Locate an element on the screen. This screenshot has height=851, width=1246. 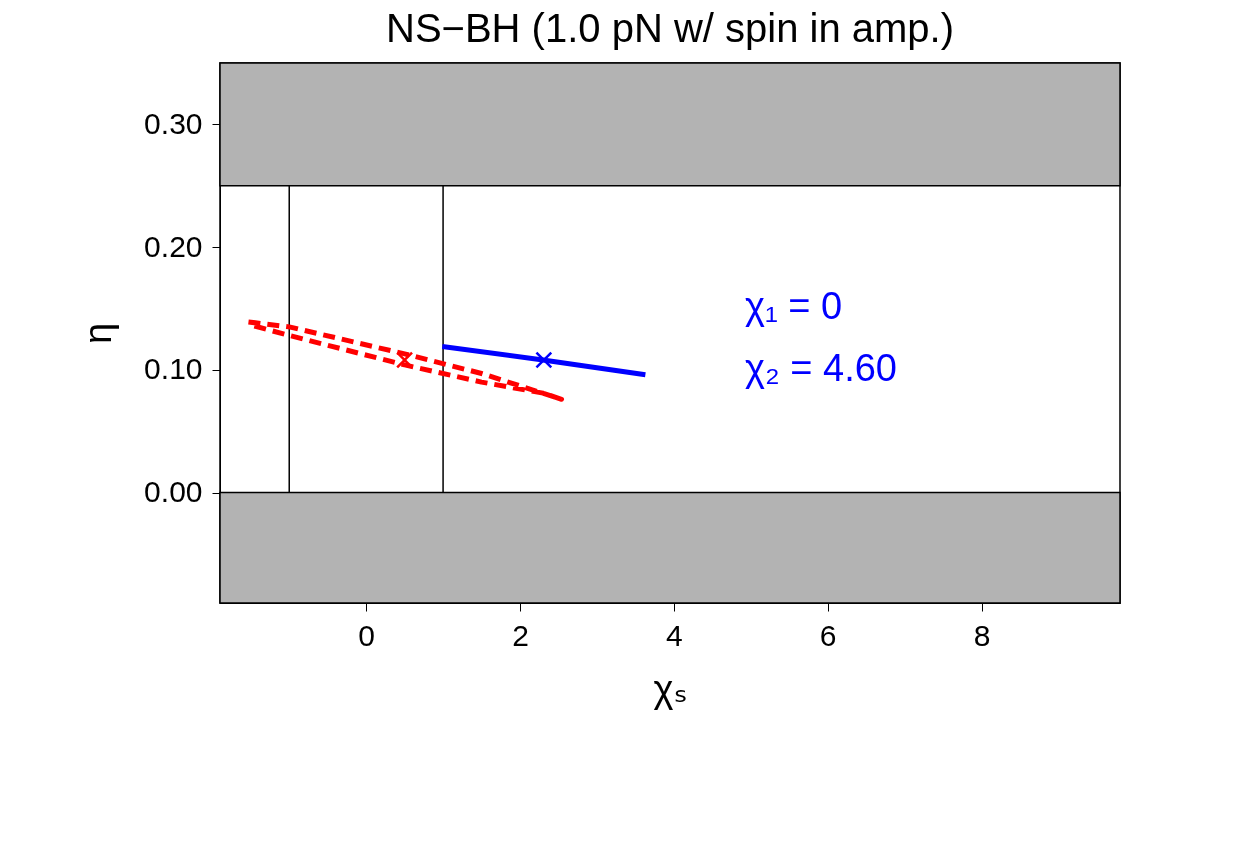
y-tick-label: 0.00 is located at coordinates (173, 492).